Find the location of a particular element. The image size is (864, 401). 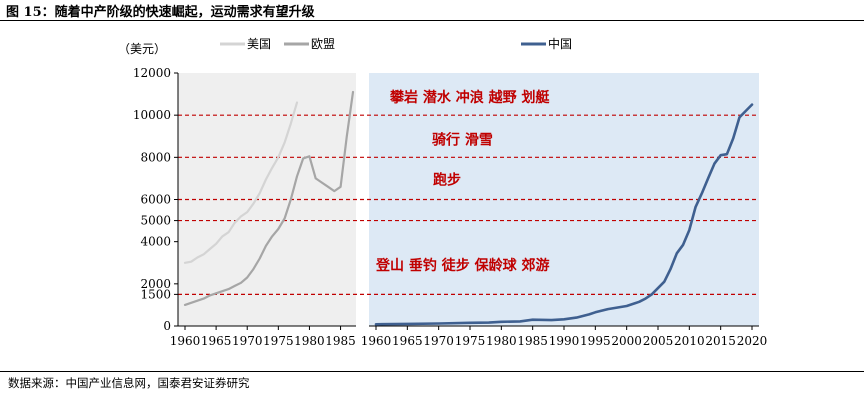

right-x-tick-label: 2000 is located at coordinates (626, 341).